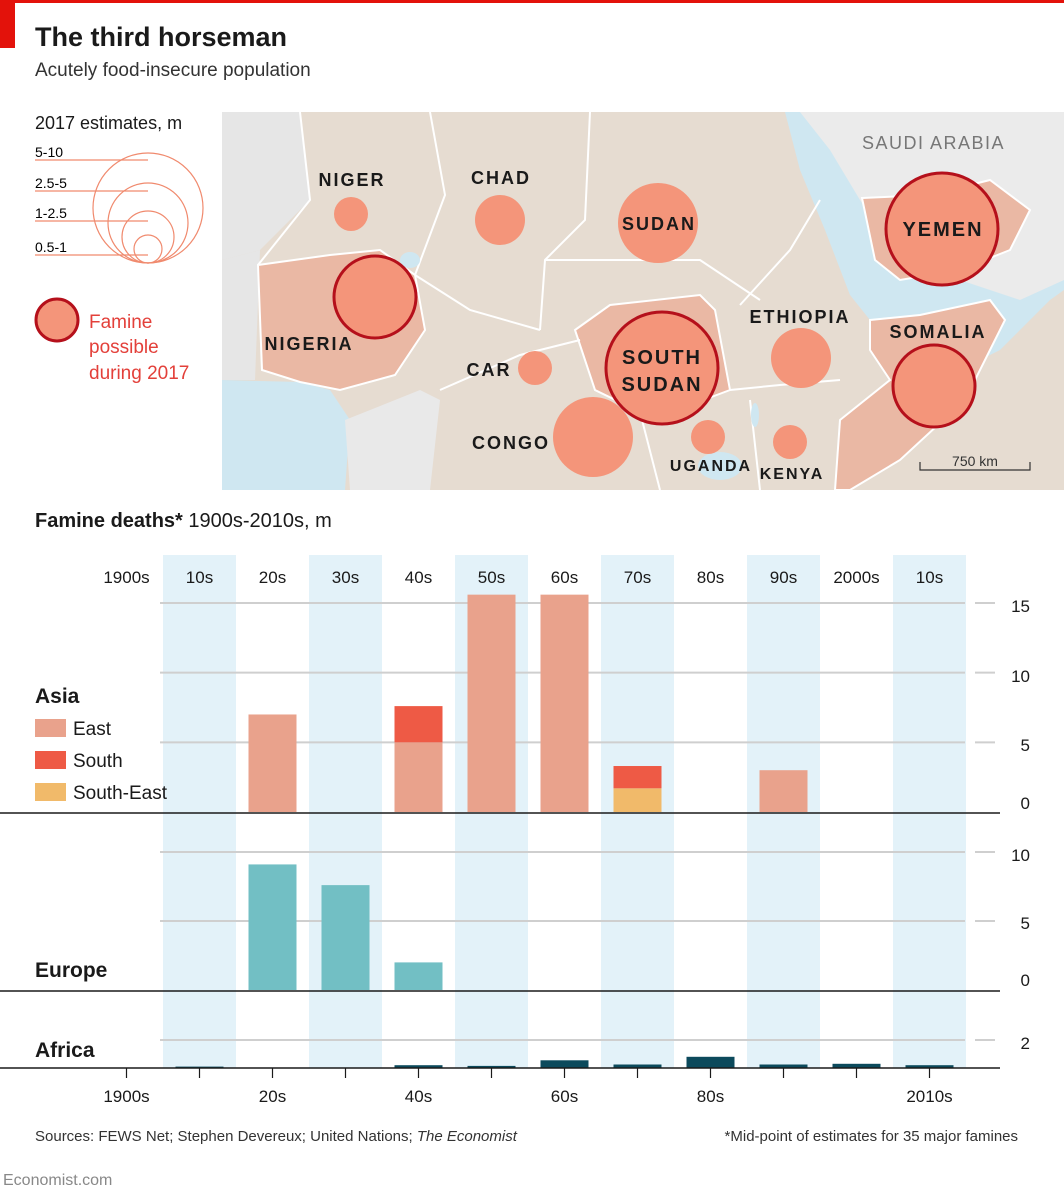  Describe the element at coordinates (51, 213) in the screenshot. I see `size-legend-label: 1-2.5` at that location.